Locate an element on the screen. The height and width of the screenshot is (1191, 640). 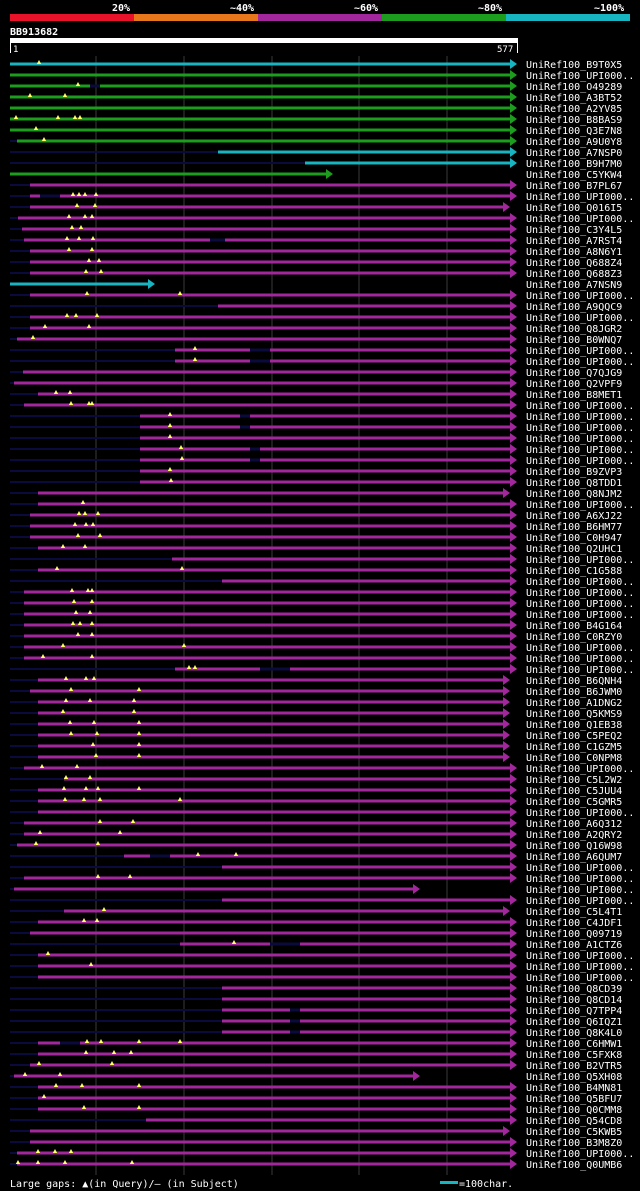
hit-row: UniRef100_B9T0X5 is located at coordinates (316, 65).